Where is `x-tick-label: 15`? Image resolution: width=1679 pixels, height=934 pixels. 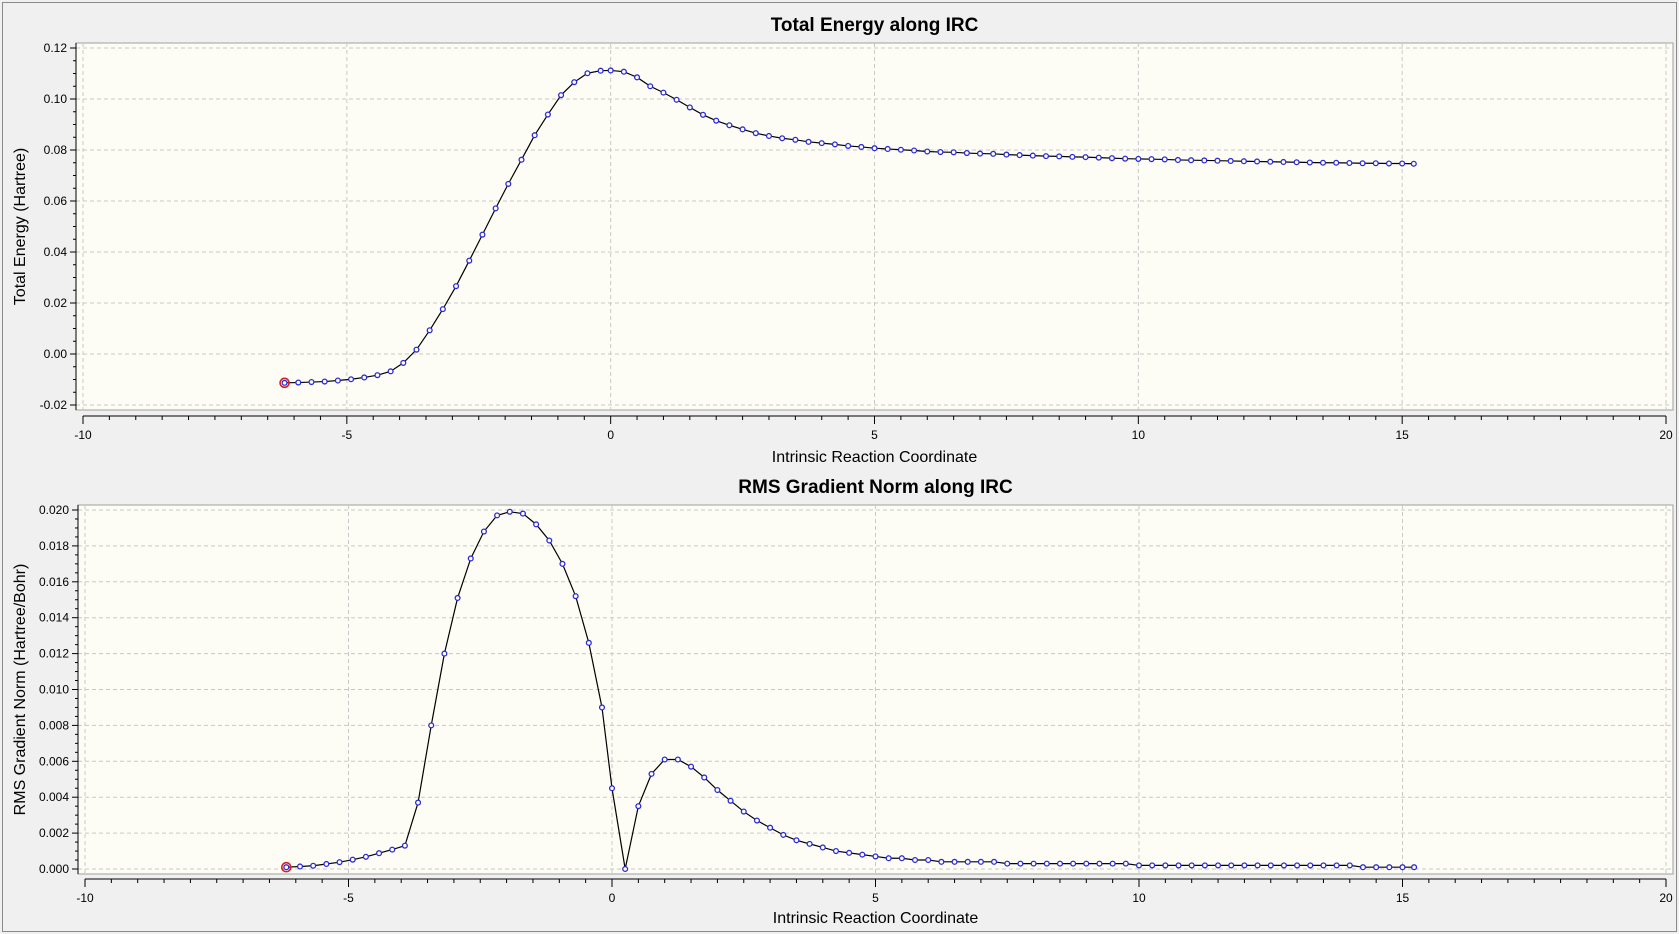
x-tick-label: 15 is located at coordinates (1402, 435).